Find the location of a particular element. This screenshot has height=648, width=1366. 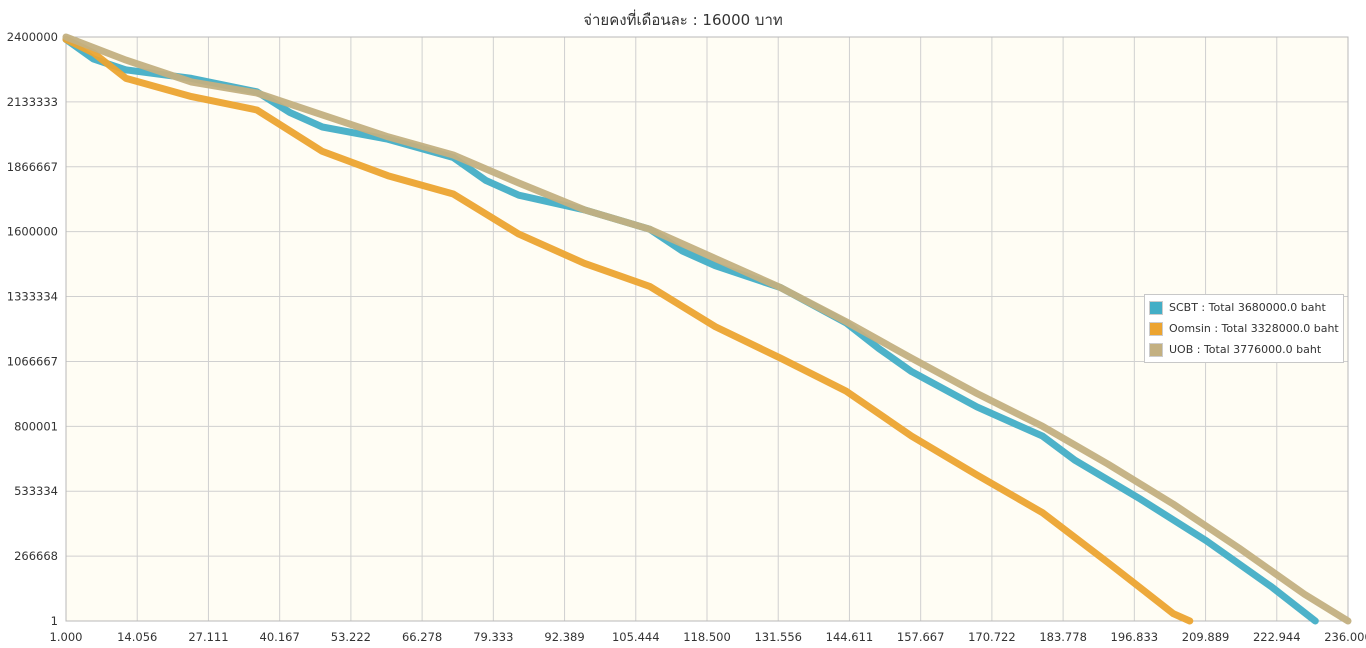

x-tick-label: 118.500 is located at coordinates (707, 637).